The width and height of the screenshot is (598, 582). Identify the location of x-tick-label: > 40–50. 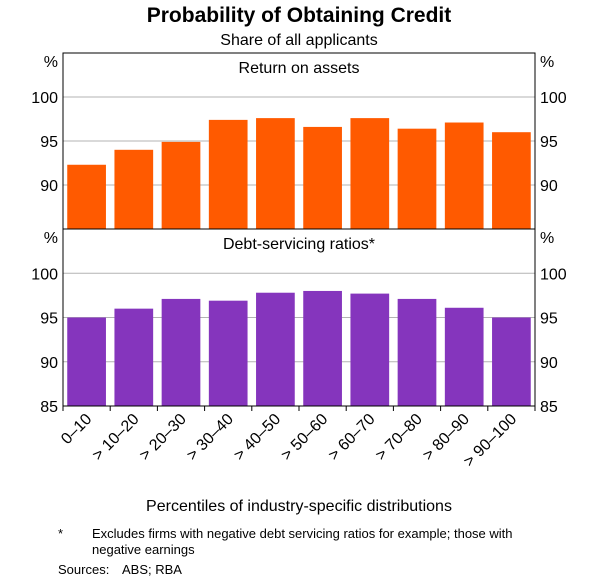
(257, 437).